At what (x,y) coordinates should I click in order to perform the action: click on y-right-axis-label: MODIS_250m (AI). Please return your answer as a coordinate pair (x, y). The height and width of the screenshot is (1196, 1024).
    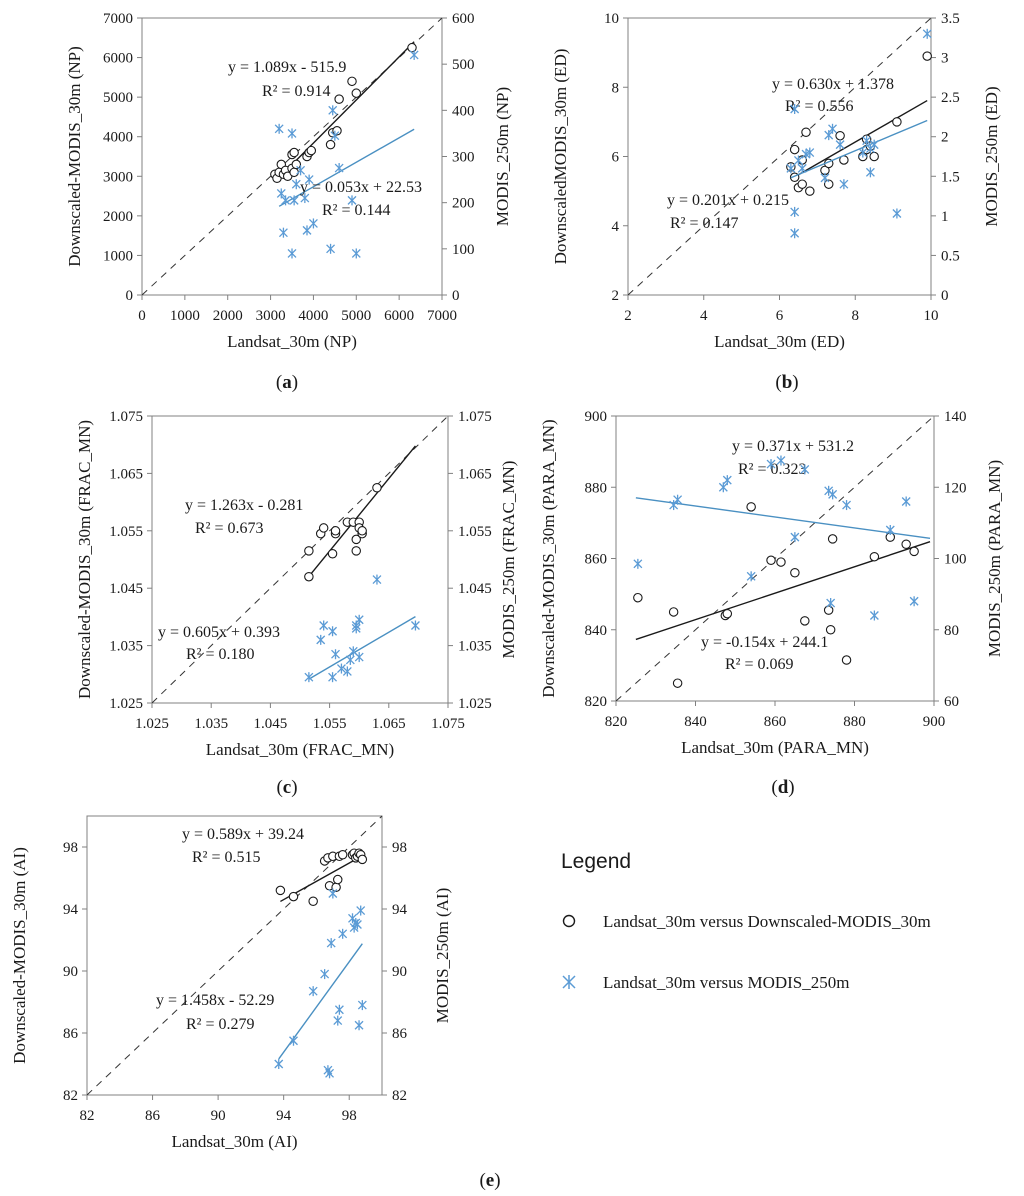
    Looking at the image, I should click on (442, 956).